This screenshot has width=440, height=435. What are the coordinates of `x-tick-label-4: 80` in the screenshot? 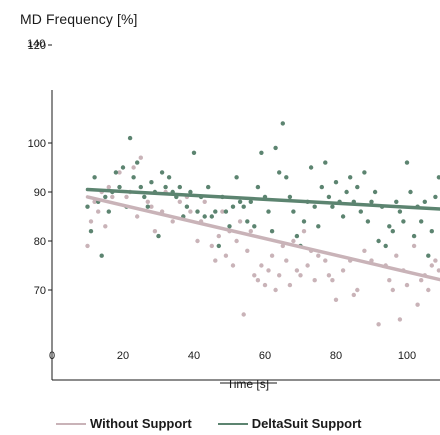 It's located at (336, 356).